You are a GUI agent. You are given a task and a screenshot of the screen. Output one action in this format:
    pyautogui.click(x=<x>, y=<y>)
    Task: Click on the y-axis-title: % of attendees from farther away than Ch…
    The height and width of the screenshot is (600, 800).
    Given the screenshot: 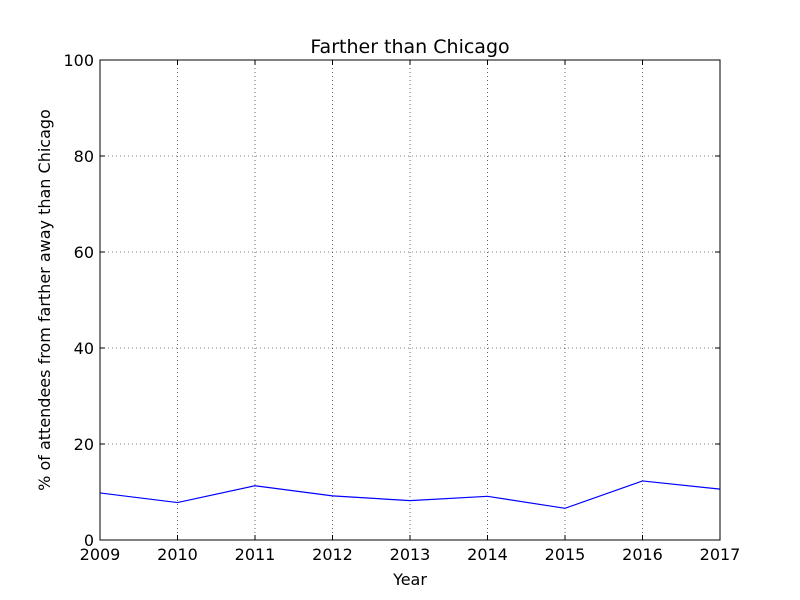 What is the action you would take?
    pyautogui.click(x=44, y=300)
    